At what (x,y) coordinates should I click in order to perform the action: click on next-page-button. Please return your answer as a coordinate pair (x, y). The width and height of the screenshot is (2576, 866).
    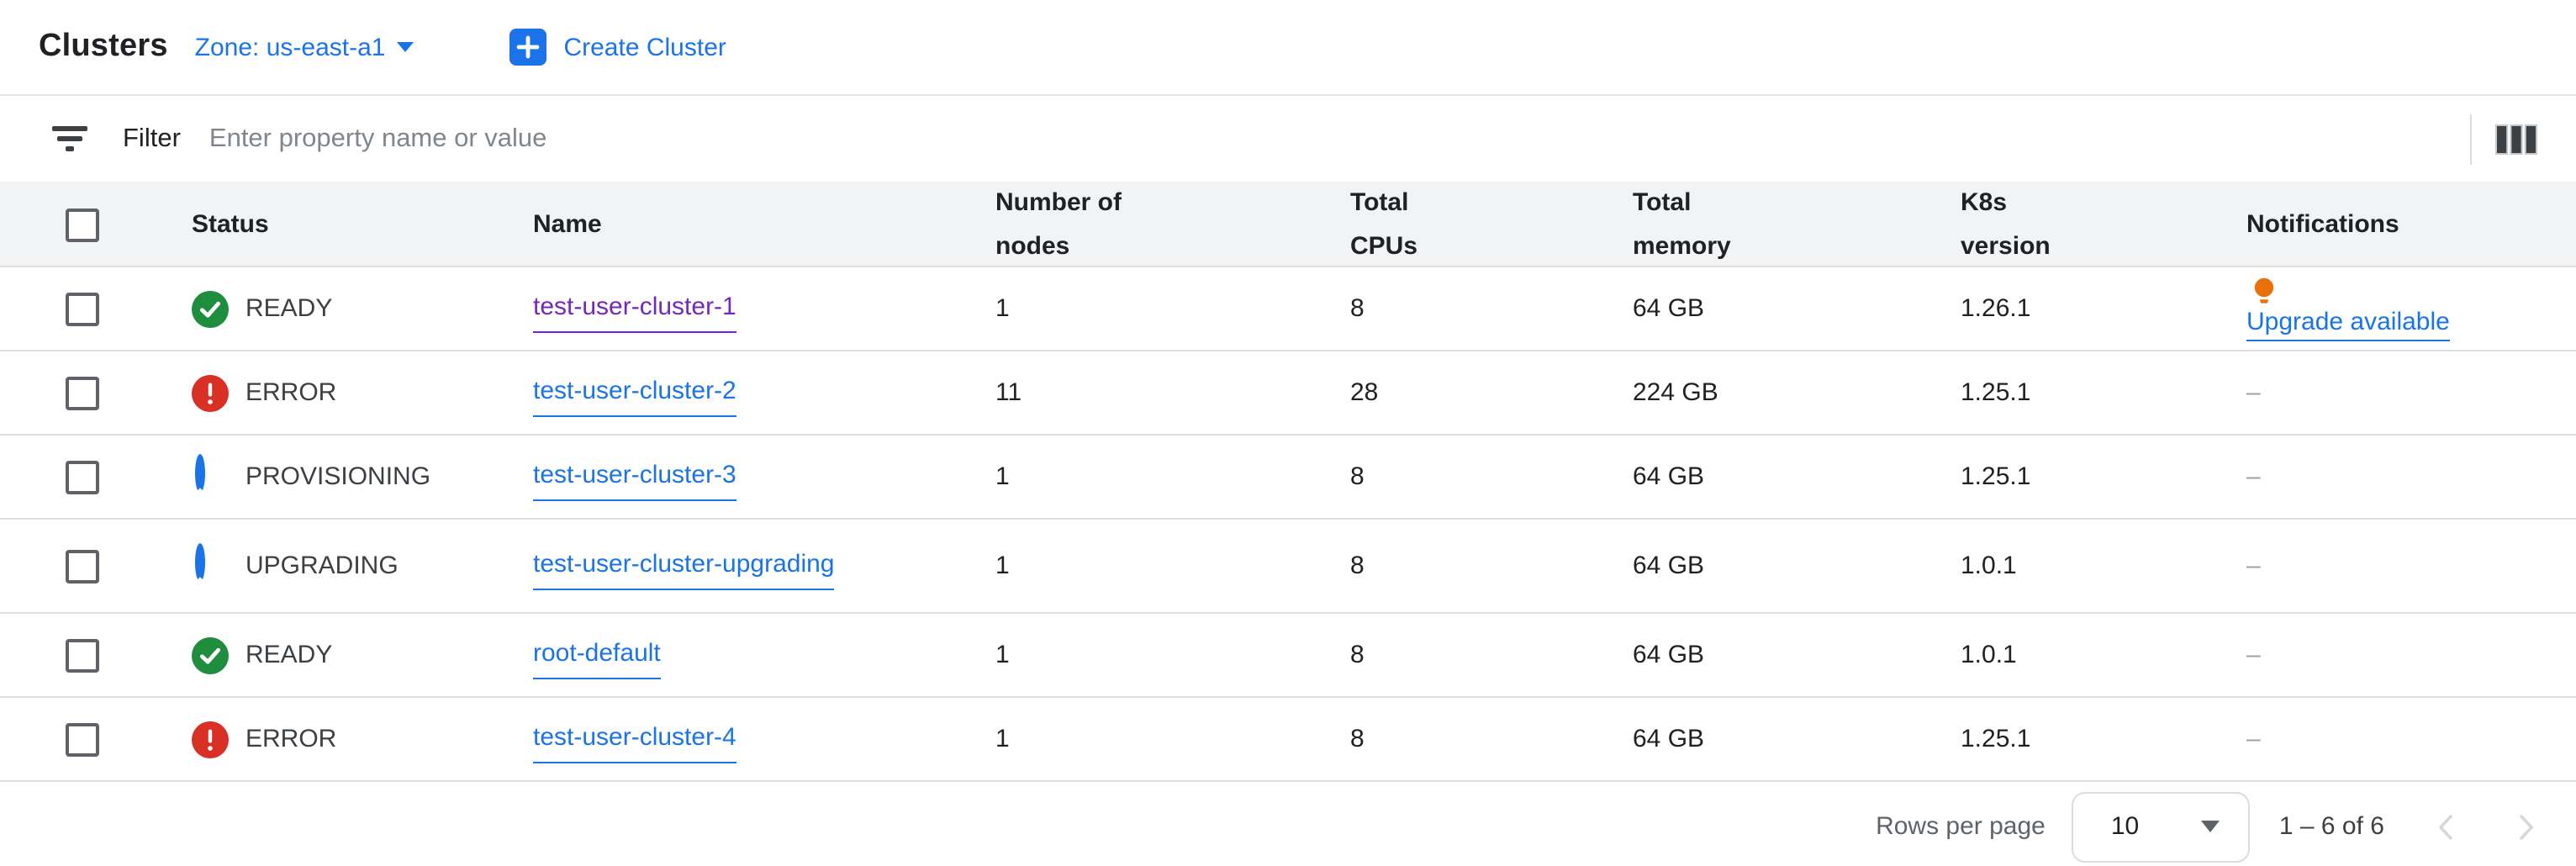
    Looking at the image, I should click on (2525, 826).